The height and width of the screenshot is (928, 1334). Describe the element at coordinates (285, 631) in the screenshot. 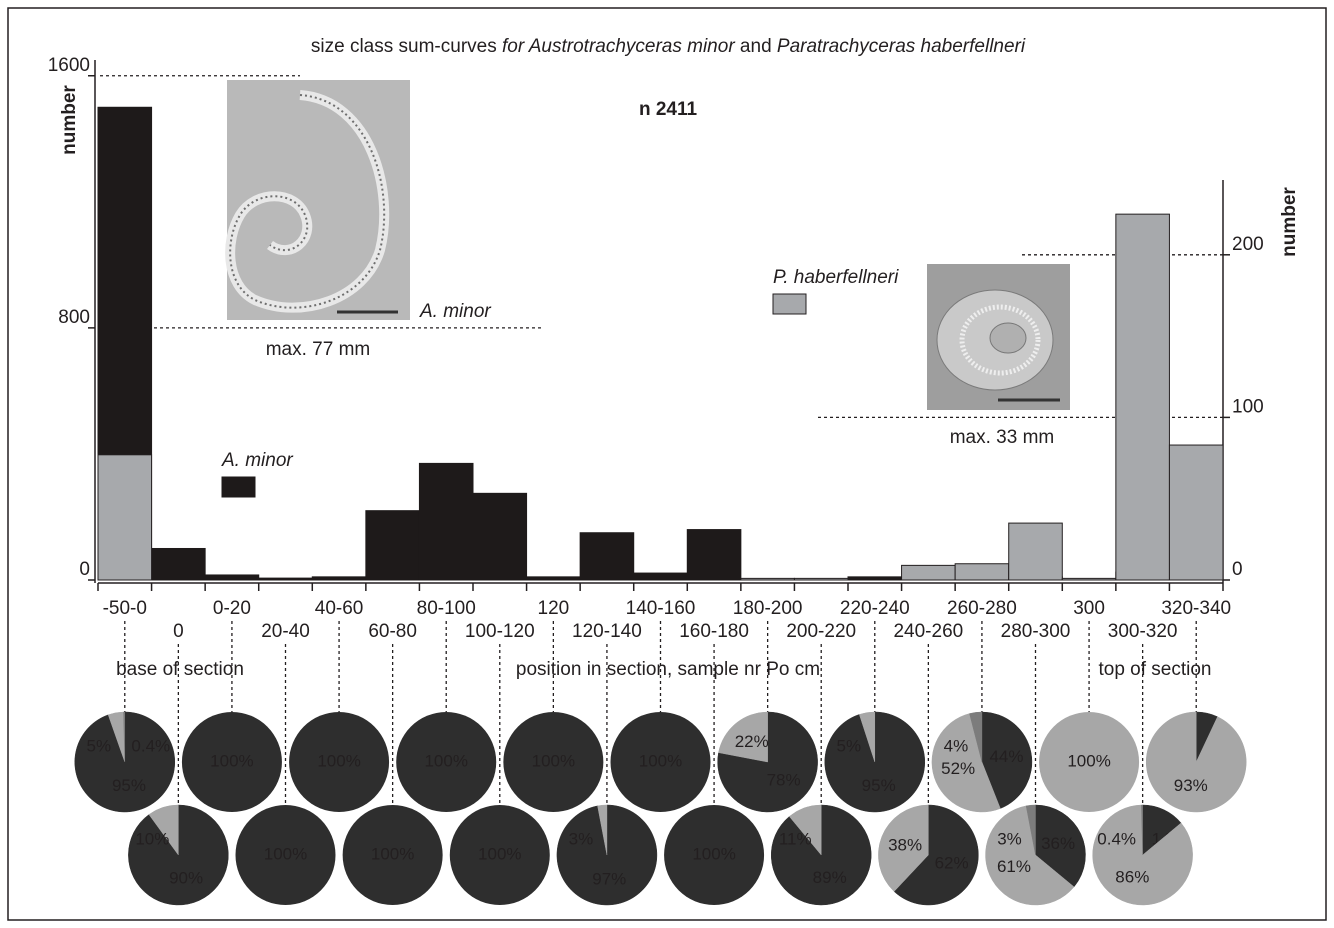

I see `x-tick-label: 20-40` at that location.